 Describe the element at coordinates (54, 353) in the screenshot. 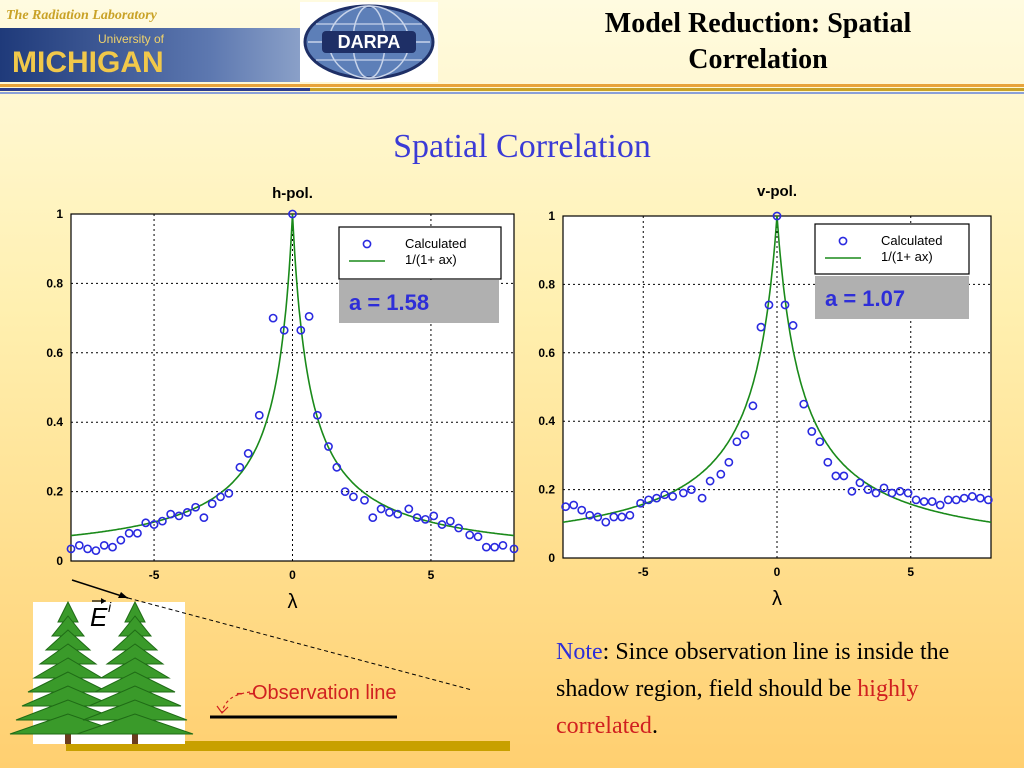

I see `y-tick-label: 0.6` at that location.